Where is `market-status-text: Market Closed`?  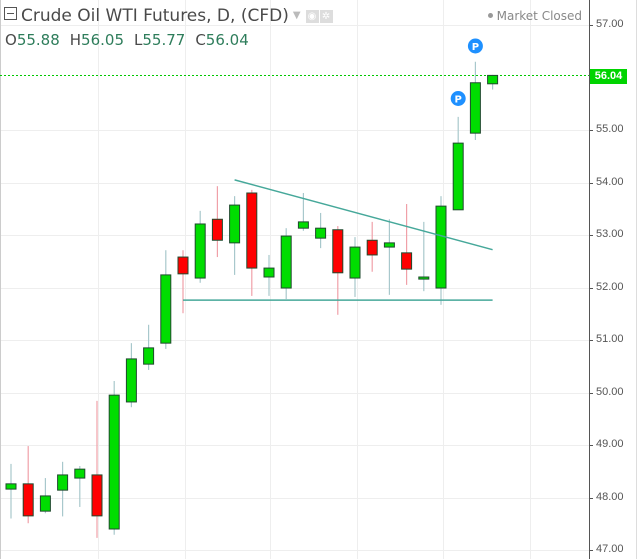
market-status-text: Market Closed is located at coordinates (539, 16).